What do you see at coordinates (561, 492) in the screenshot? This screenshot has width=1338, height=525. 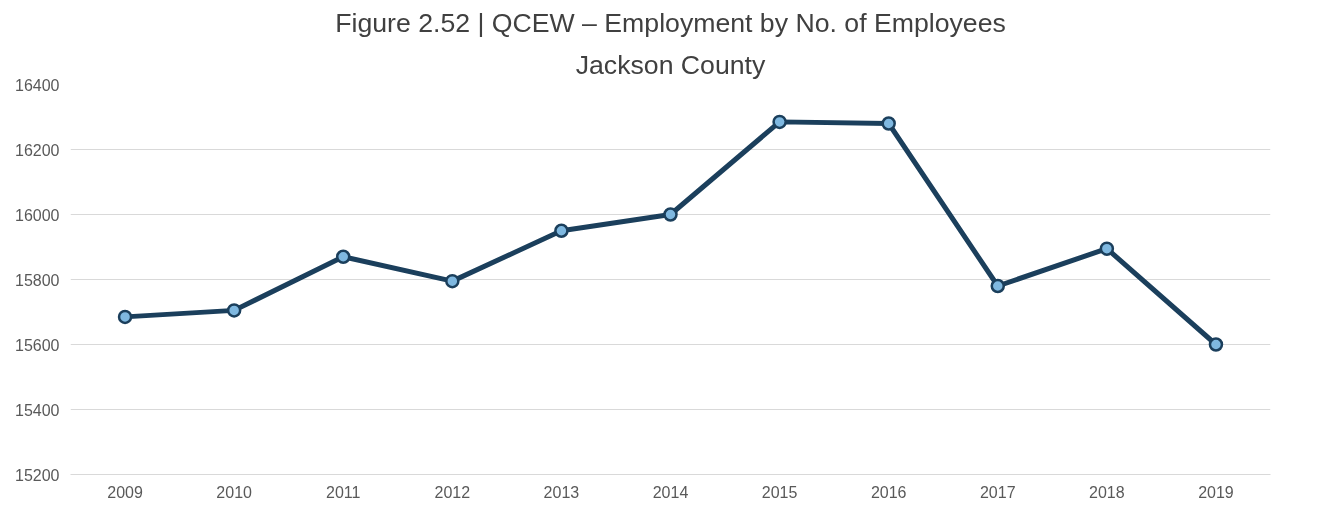 I see `x-tick-label: 2013` at bounding box center [561, 492].